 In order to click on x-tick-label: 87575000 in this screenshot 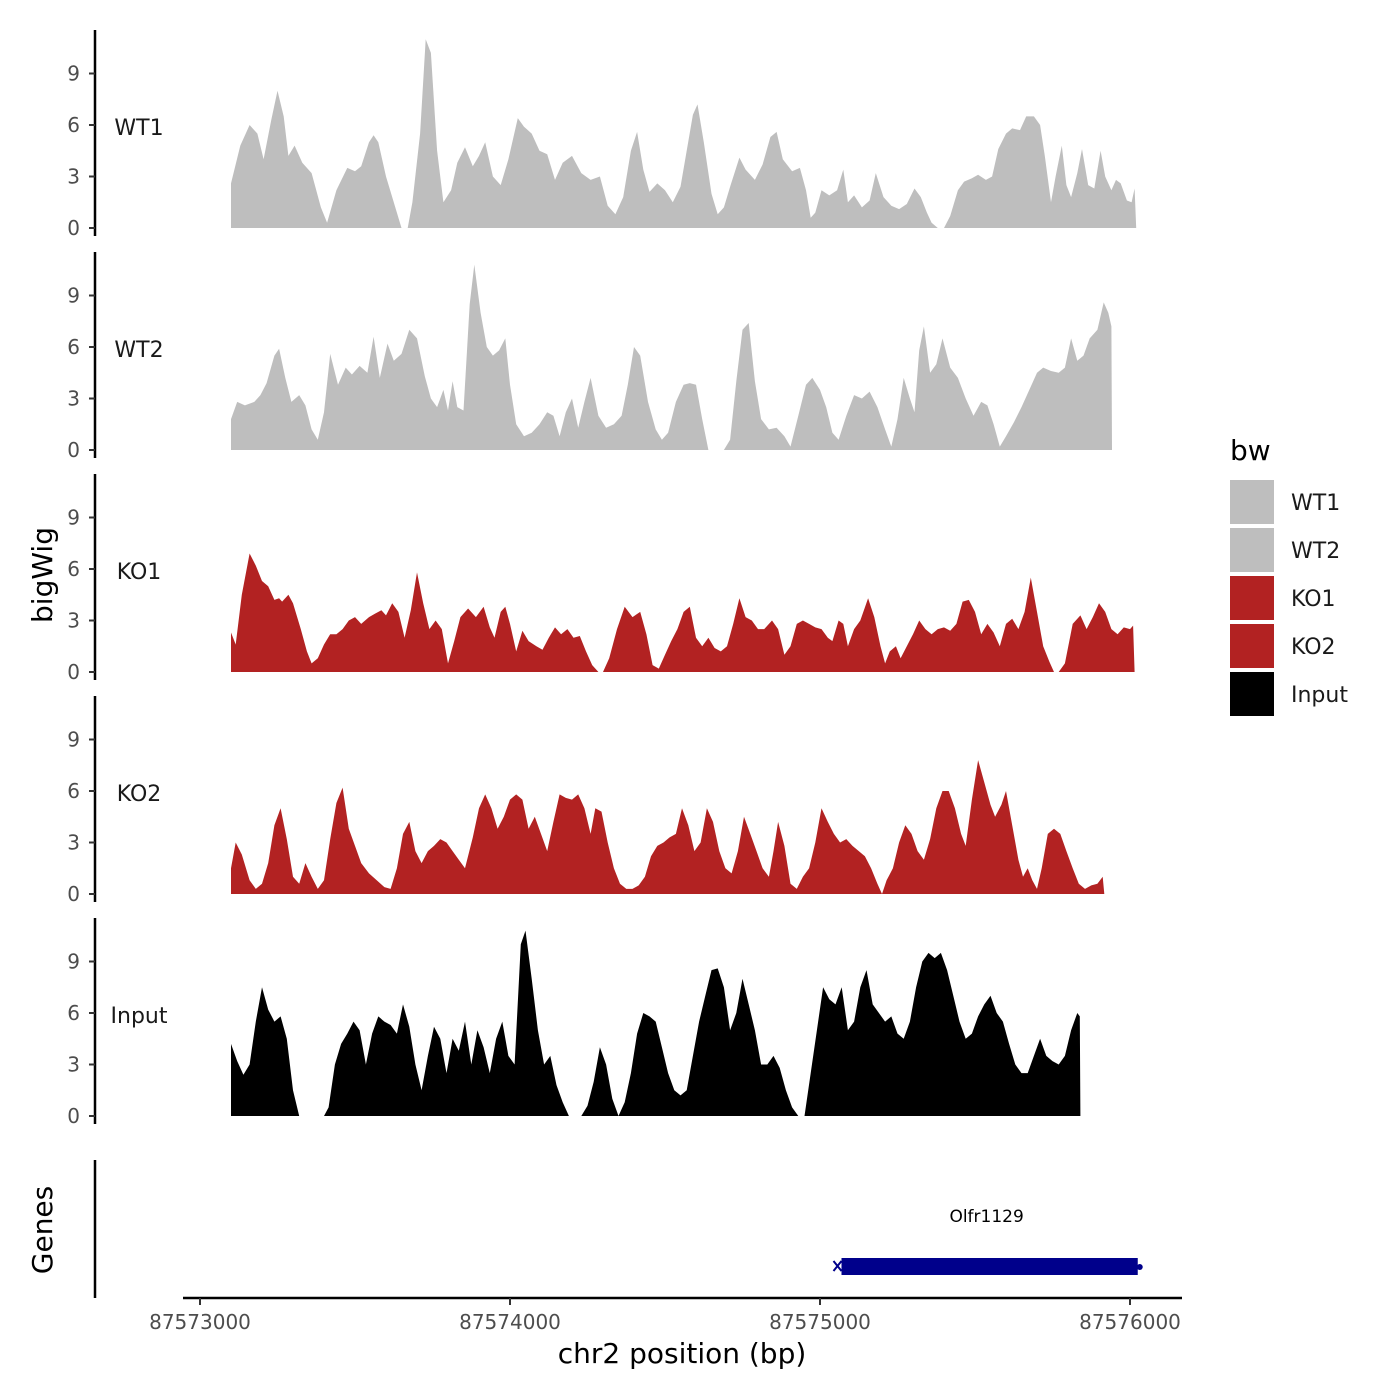, I will do `click(820, 1322)`.